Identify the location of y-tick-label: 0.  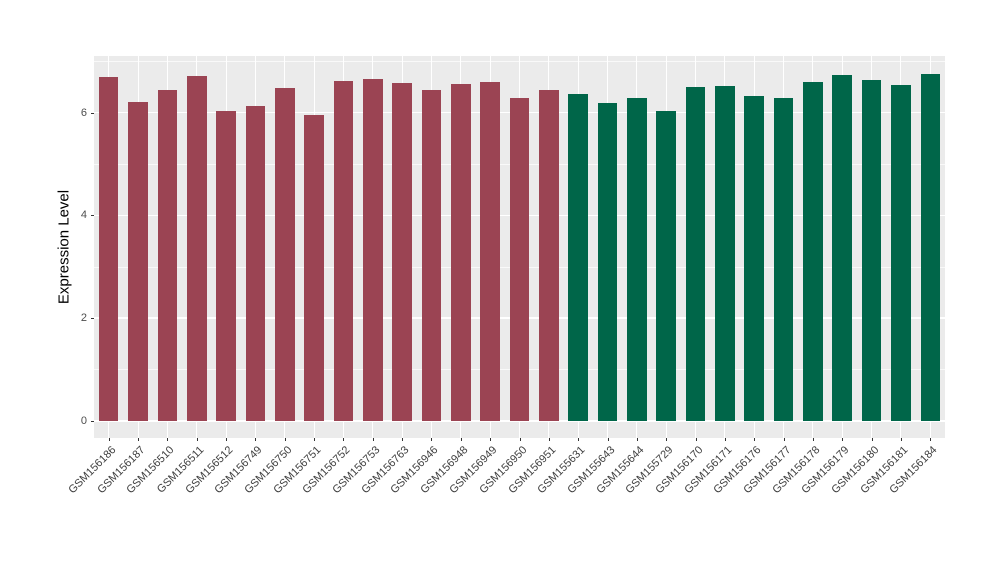
(83, 421).